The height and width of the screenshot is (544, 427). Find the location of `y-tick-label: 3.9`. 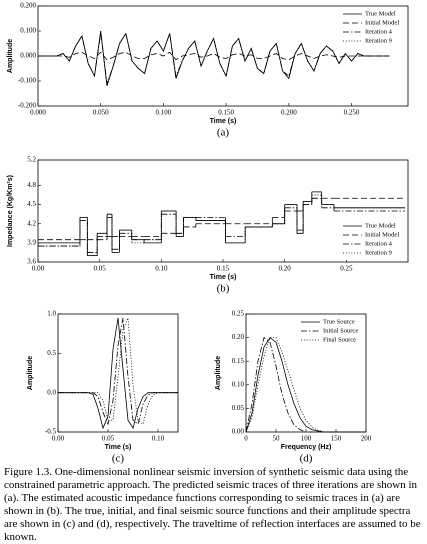

y-tick-label: 3.9 is located at coordinates (31, 242).